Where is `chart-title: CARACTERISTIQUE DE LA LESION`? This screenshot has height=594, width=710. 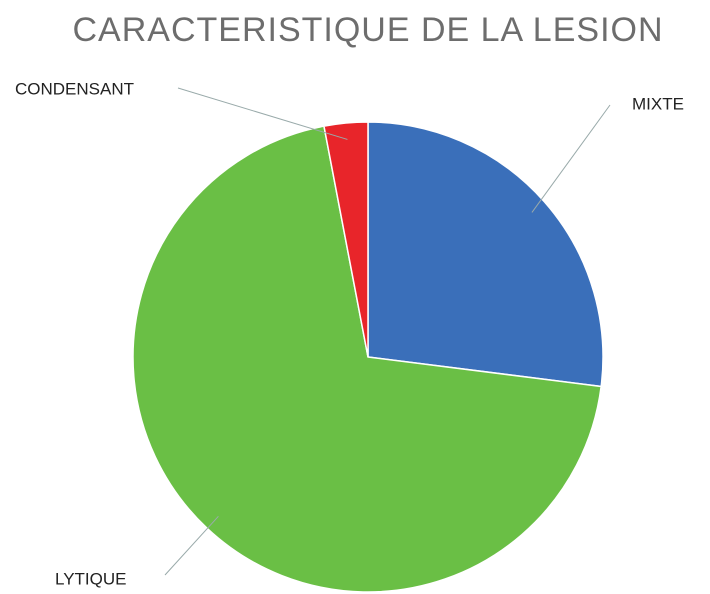
chart-title: CARACTERISTIQUE DE LA LESION is located at coordinates (367, 30).